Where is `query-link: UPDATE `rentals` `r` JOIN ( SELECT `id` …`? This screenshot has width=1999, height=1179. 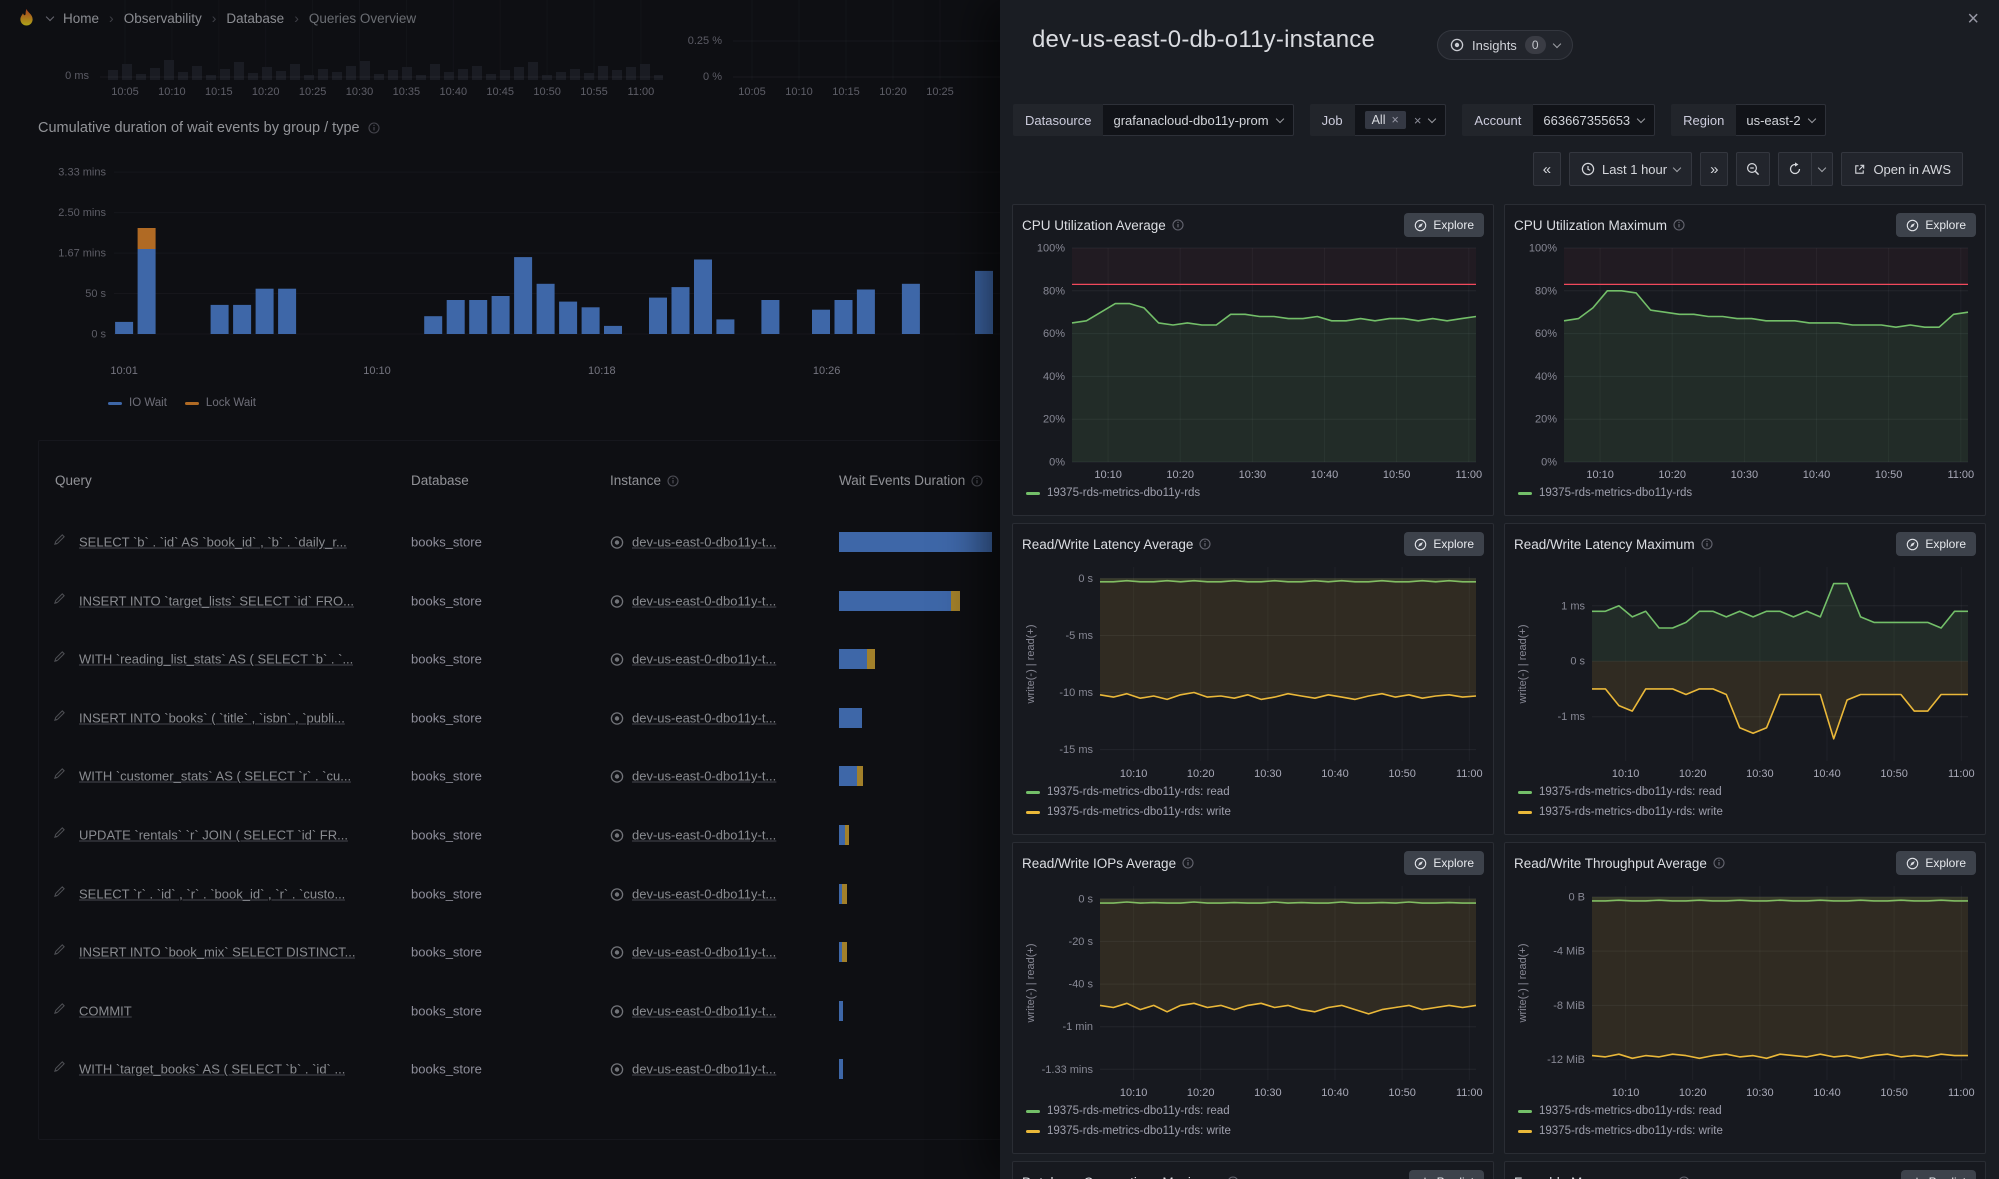
query-link: UPDATE `rentals` `r` JOIN ( SELECT `id` … is located at coordinates (213, 835).